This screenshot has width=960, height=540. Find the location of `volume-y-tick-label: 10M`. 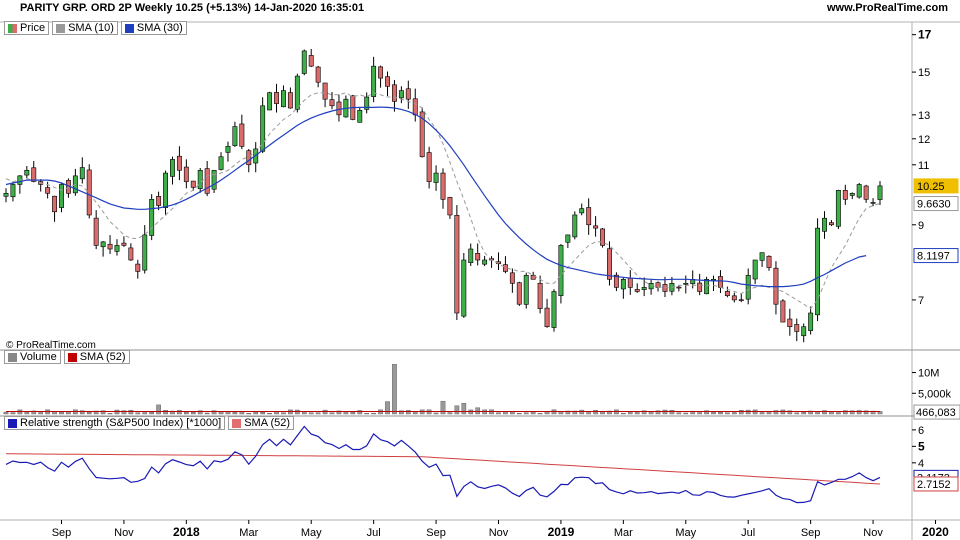

volume-y-tick-label: 10M is located at coordinates (928, 374).